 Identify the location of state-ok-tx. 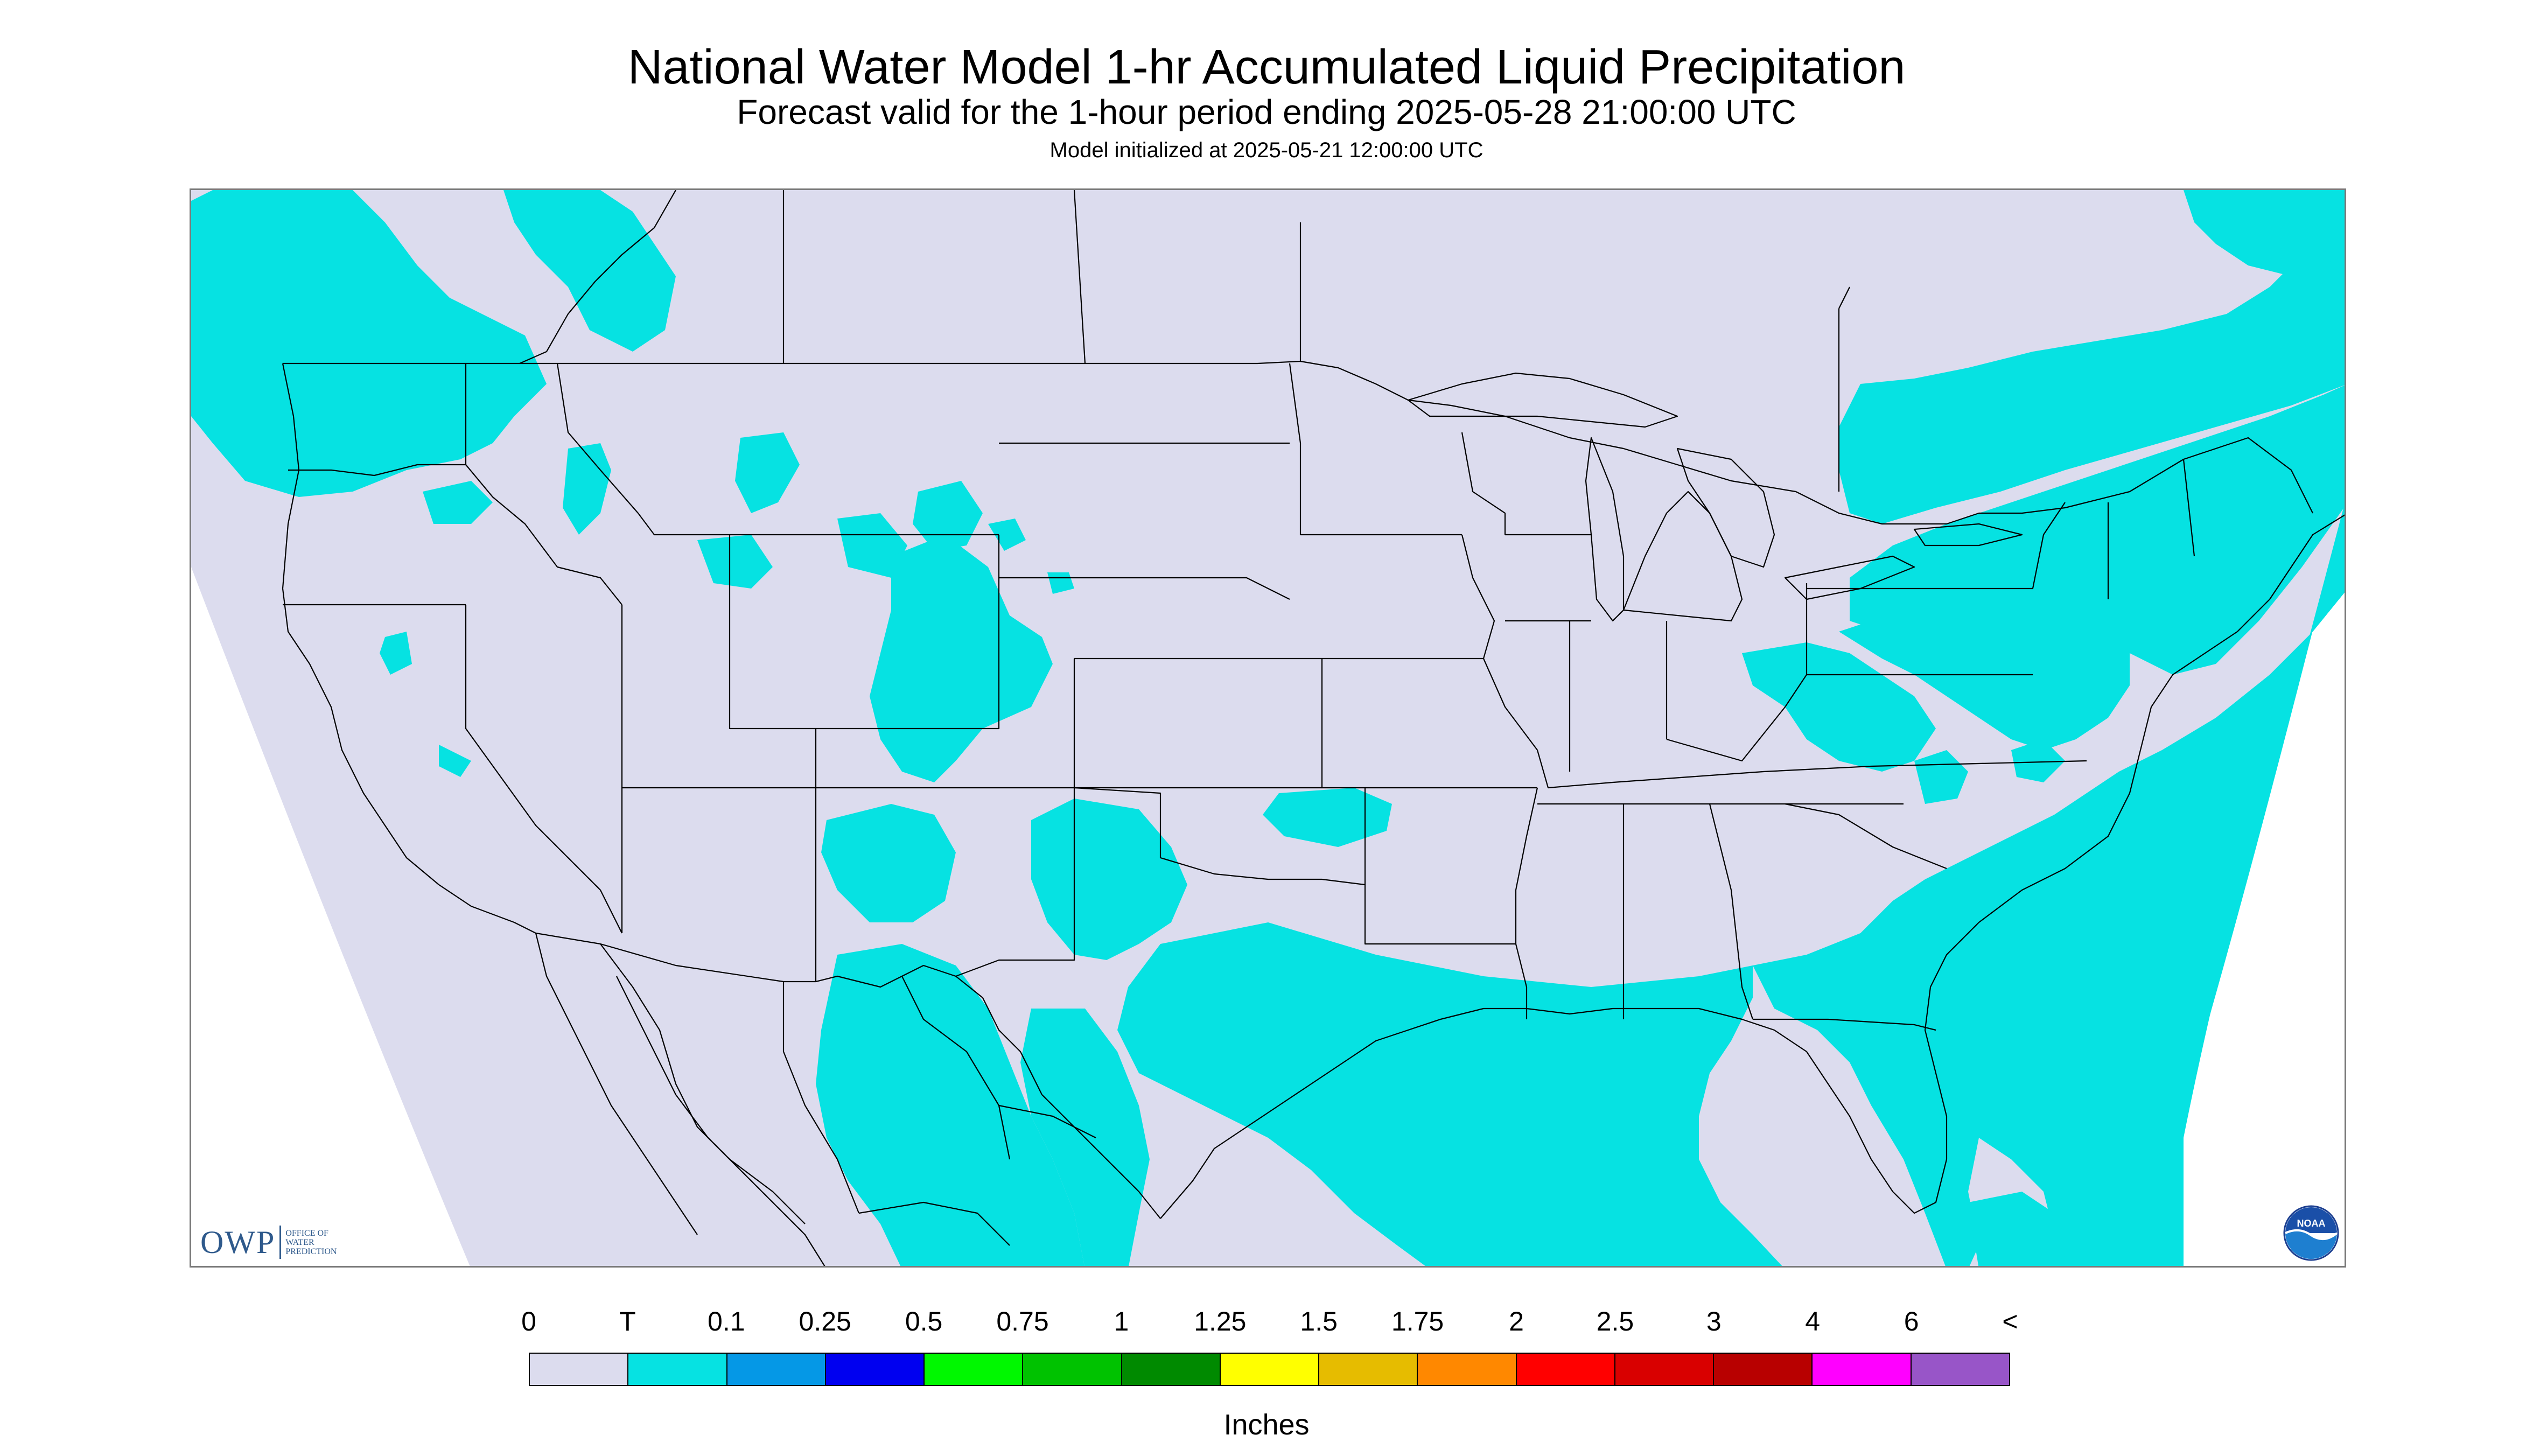
(1220, 836).